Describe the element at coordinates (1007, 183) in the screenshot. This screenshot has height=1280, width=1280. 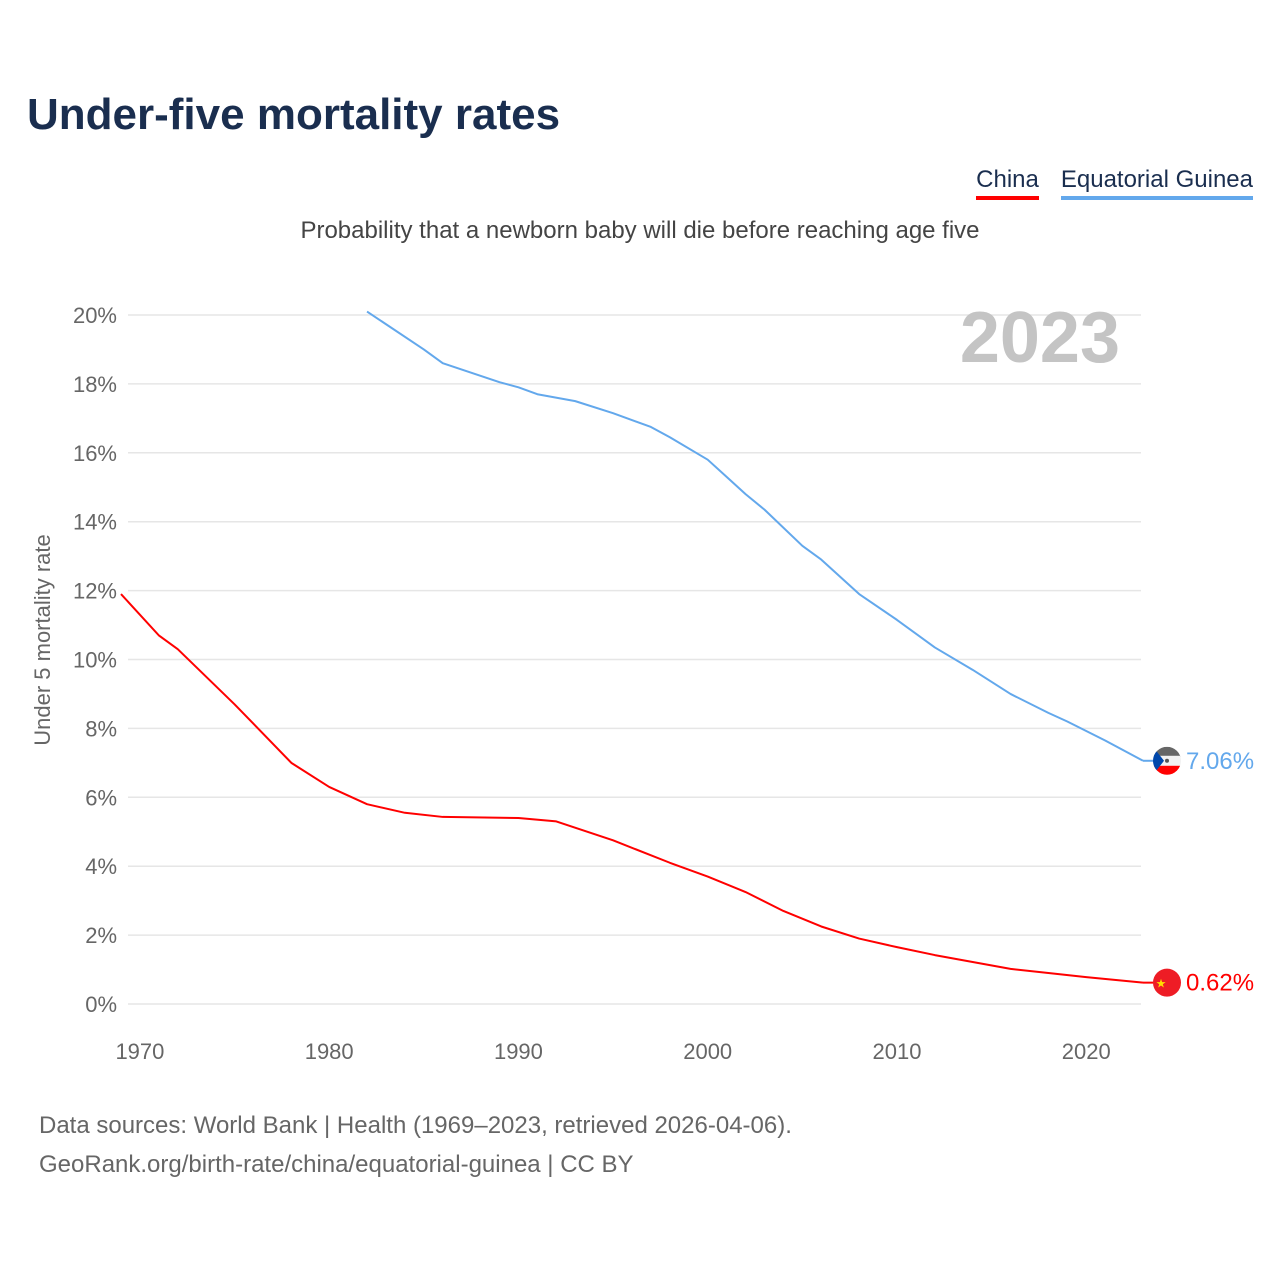
I see `legend-item-china: China` at that location.